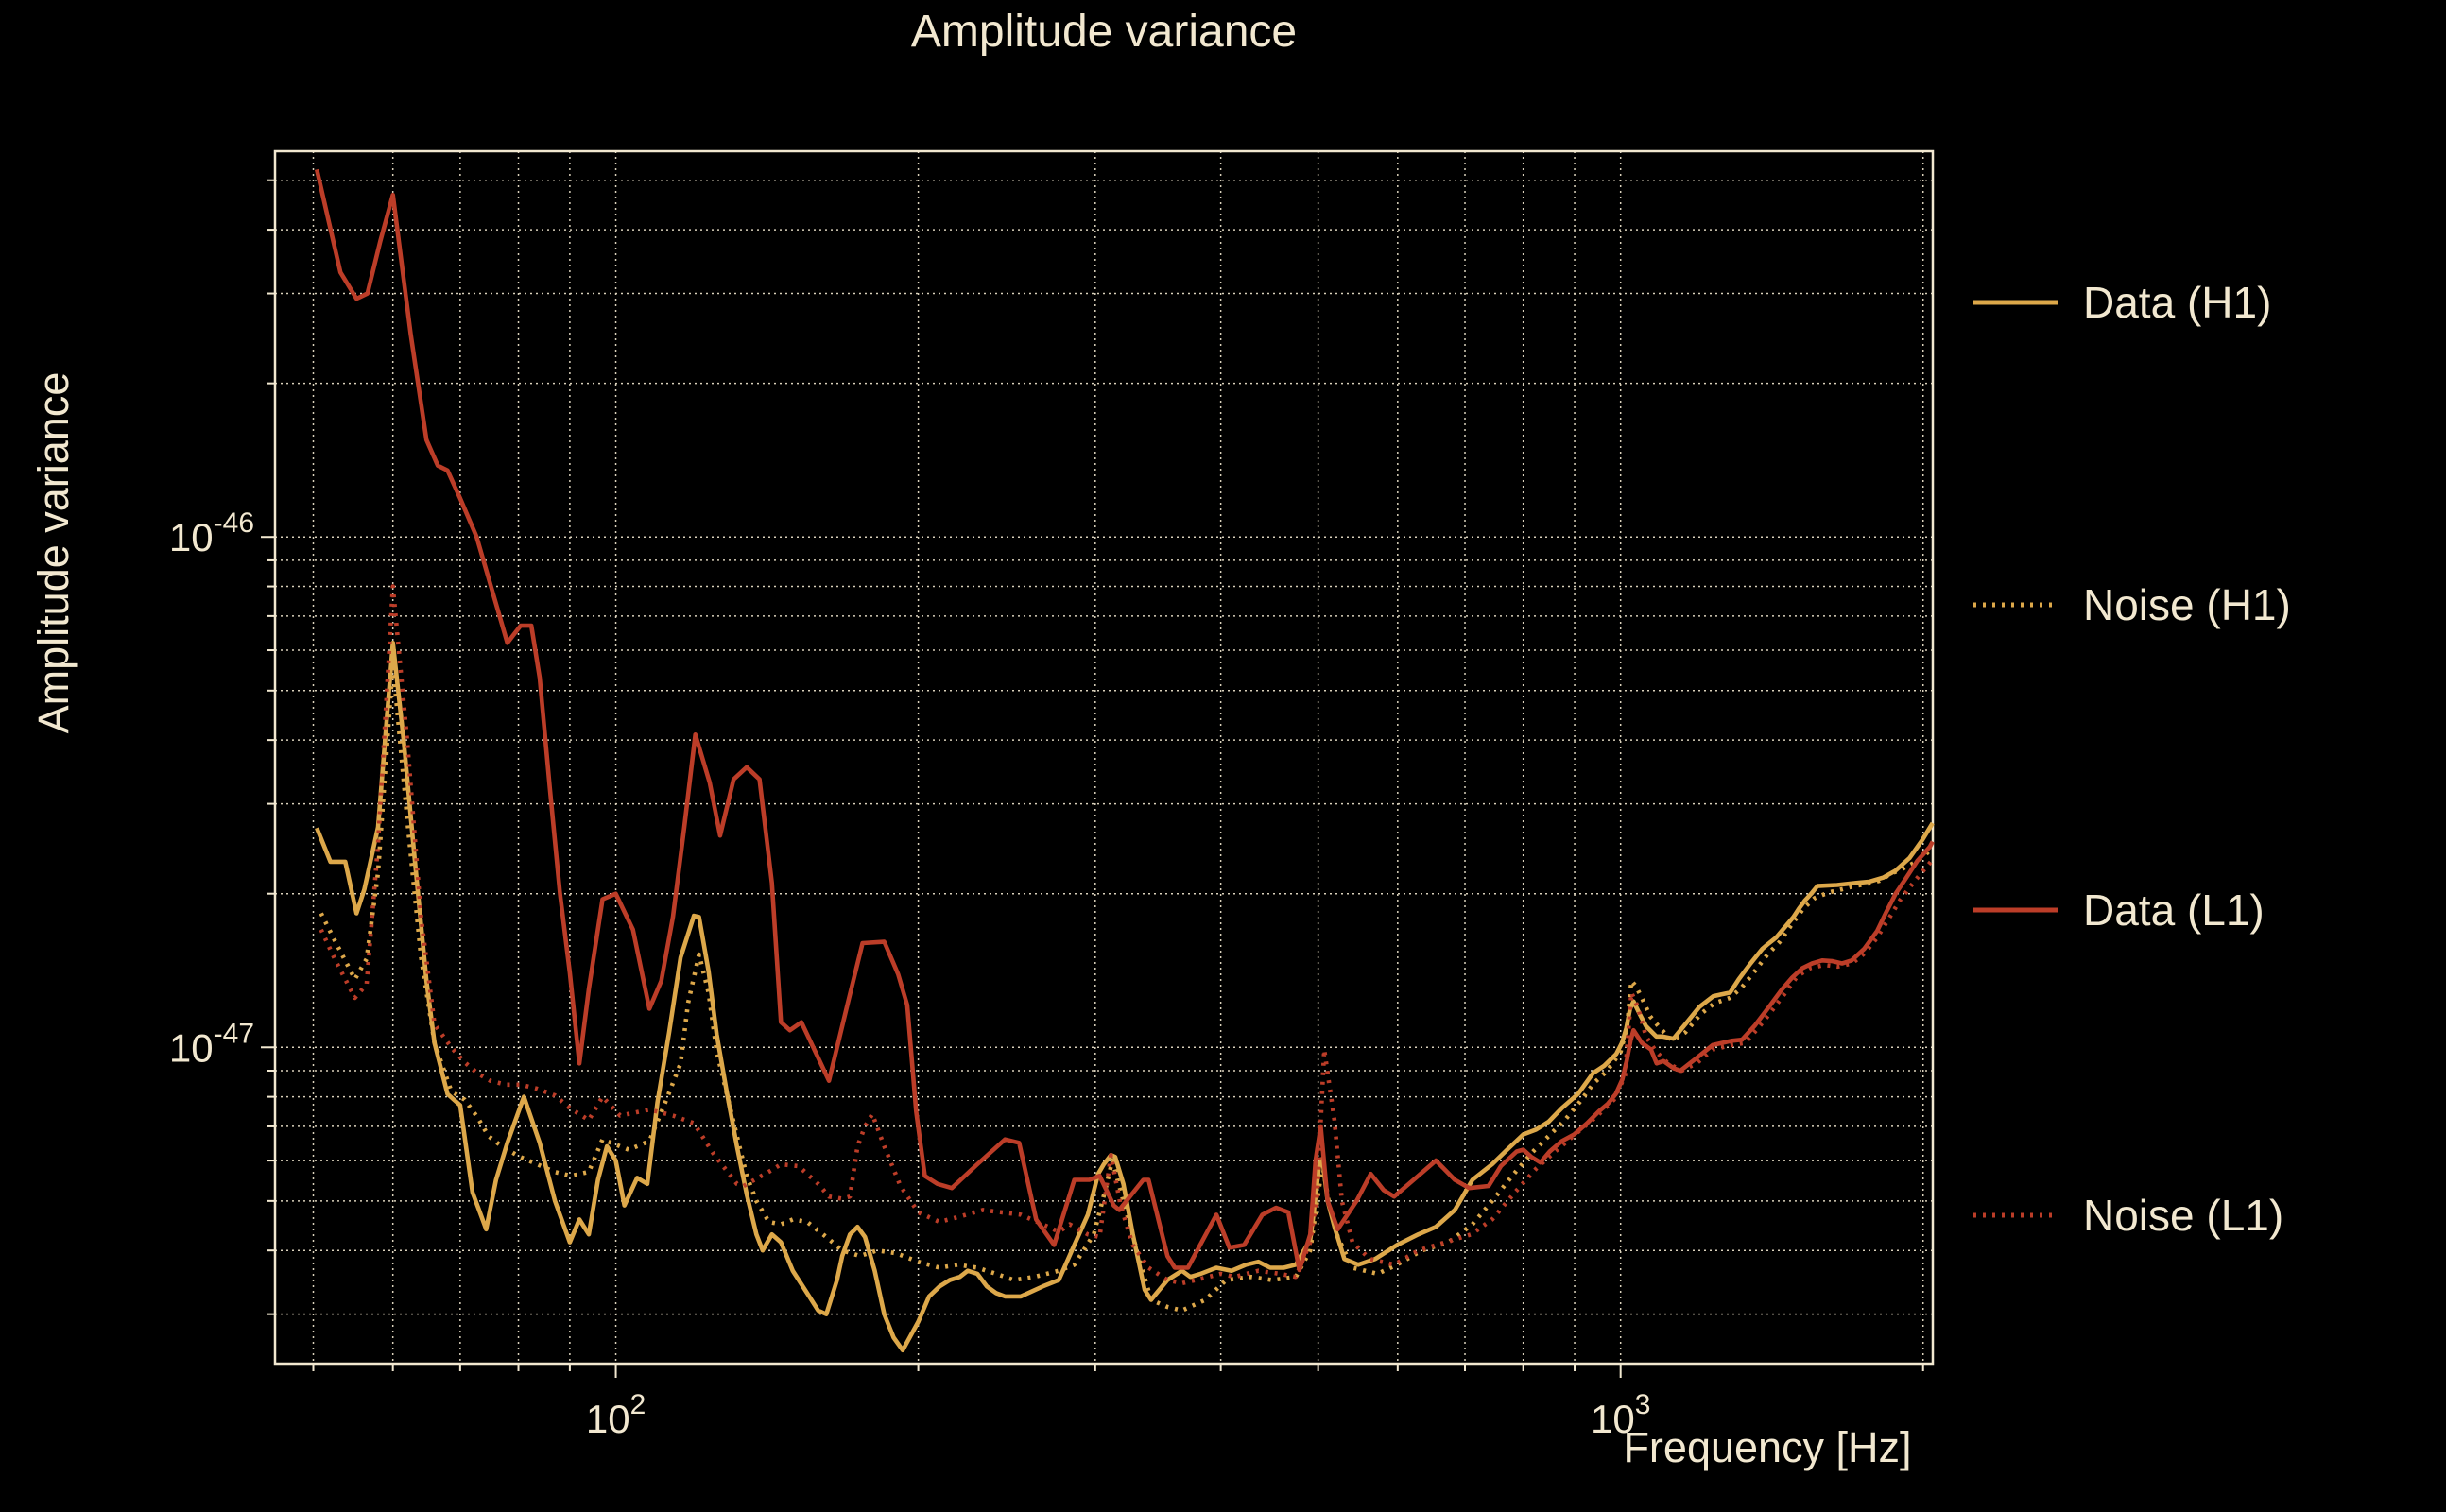 This screenshot has width=2446, height=1512. Describe the element at coordinates (211, 1044) in the screenshot. I see `y-tick-label: 10-47` at that location.